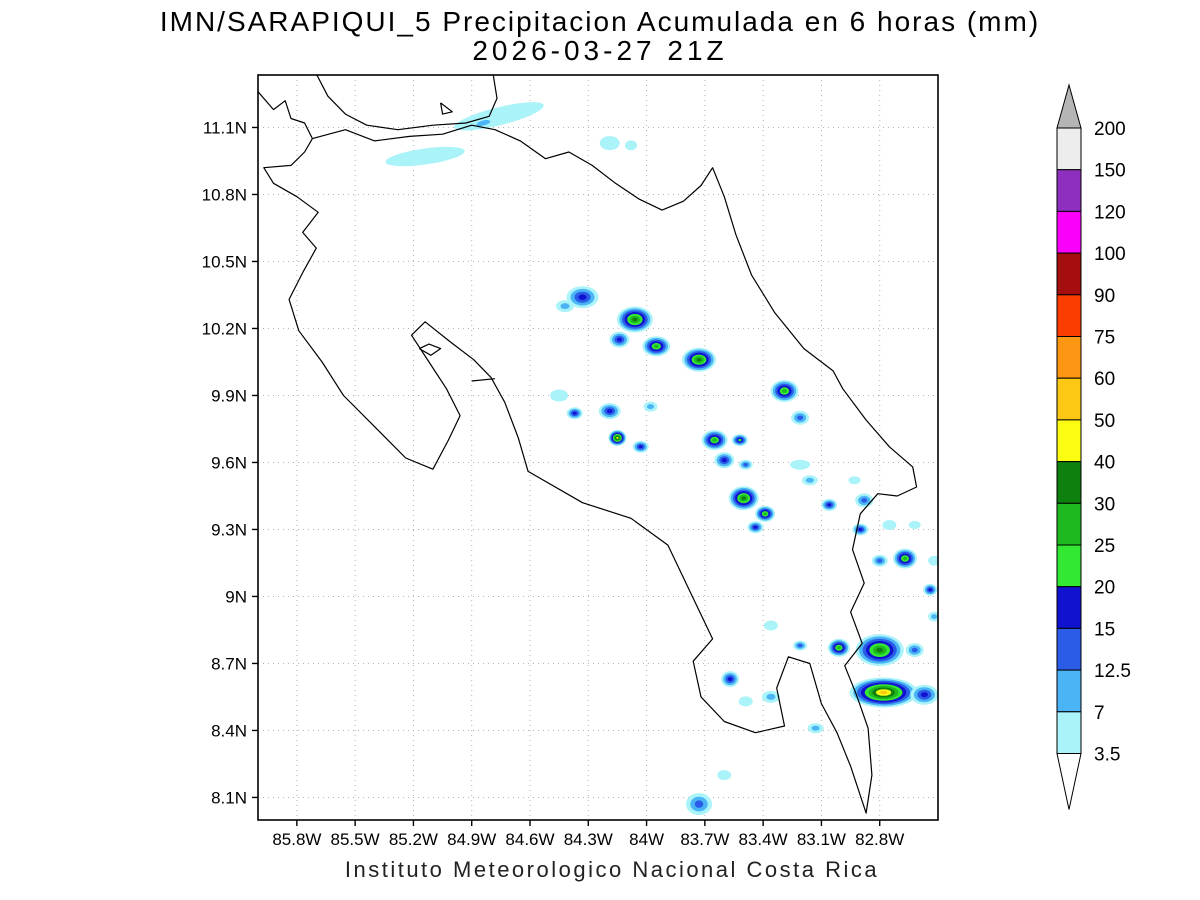  Describe the element at coordinates (588, 839) in the screenshot. I see `x-axis-label: 84.3W` at that location.